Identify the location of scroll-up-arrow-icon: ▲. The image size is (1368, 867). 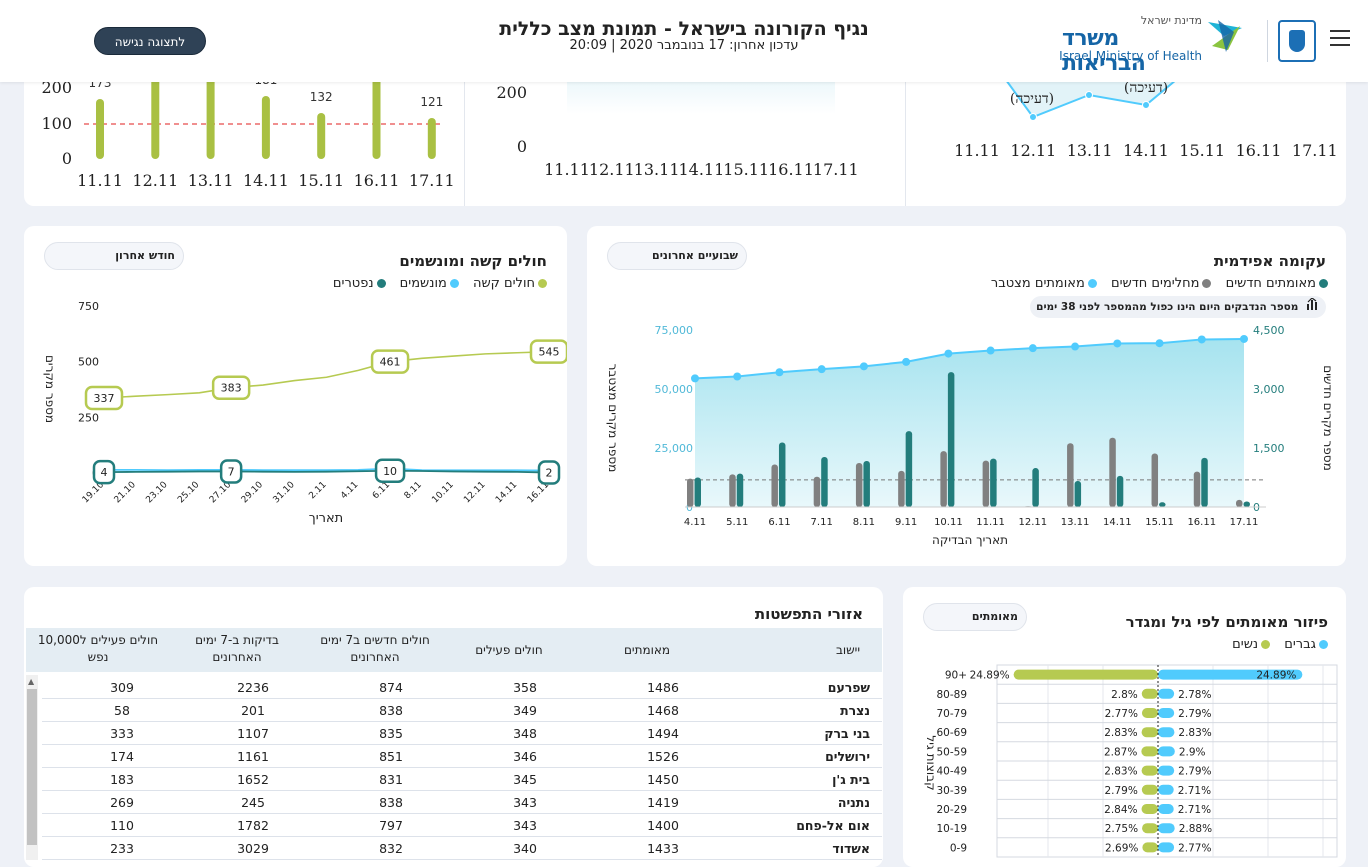
(31, 681).